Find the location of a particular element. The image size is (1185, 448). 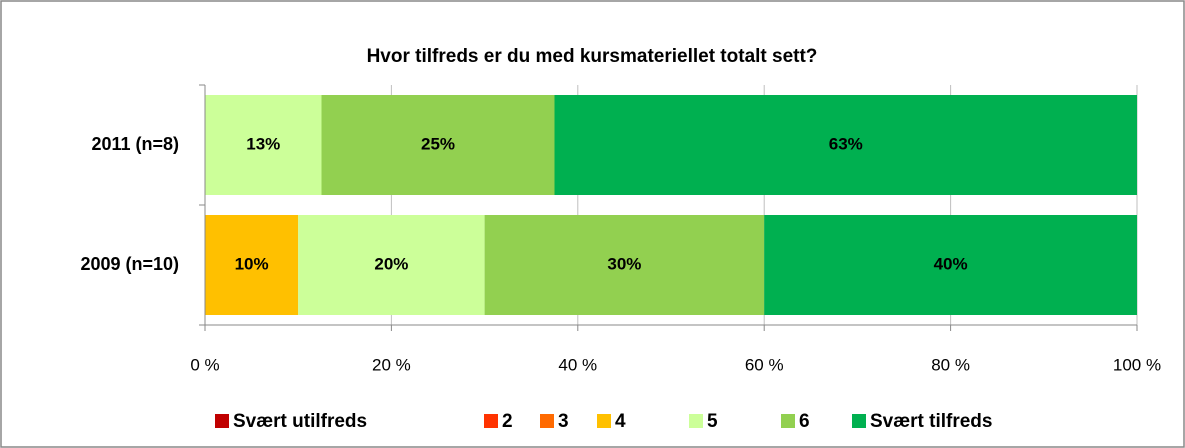

x-tick-label: 20 % is located at coordinates (391, 364).